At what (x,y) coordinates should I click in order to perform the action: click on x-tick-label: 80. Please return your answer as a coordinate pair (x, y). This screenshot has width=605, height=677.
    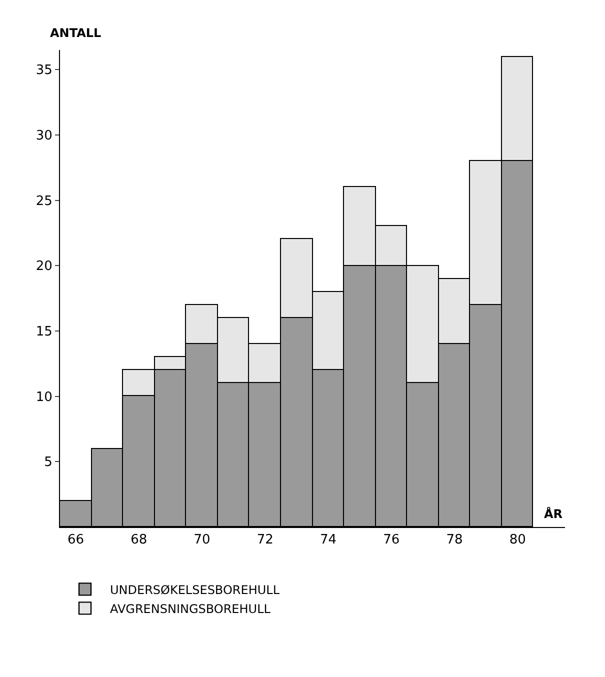
    Looking at the image, I should click on (517, 540).